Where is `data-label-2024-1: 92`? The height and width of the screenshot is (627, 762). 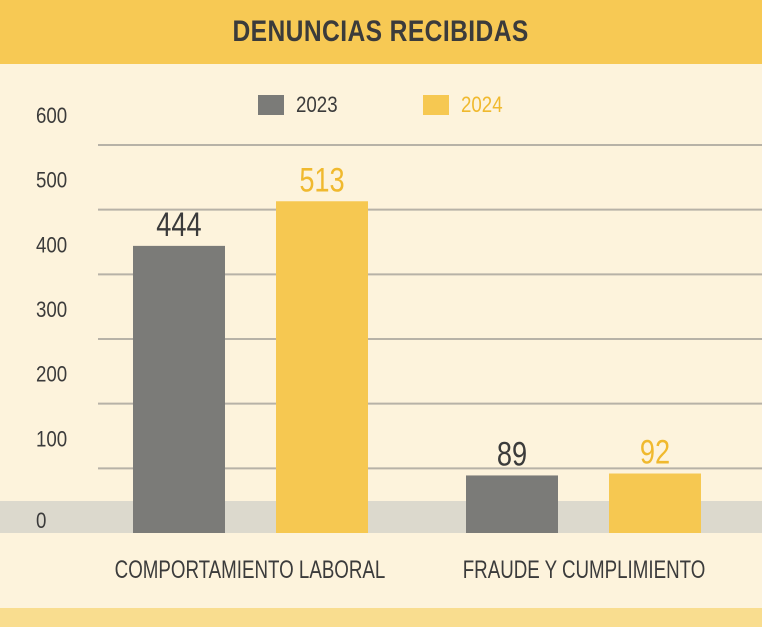 data-label-2024-1: 92 is located at coordinates (655, 452).